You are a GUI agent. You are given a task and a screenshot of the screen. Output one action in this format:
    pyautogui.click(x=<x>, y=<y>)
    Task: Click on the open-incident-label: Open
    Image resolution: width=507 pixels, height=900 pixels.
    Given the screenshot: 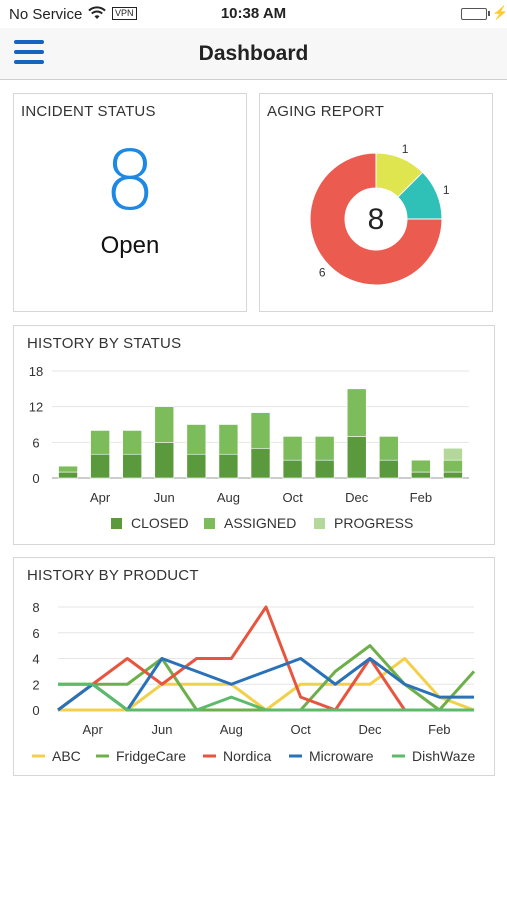 What is the action you would take?
    pyautogui.click(x=130, y=245)
    